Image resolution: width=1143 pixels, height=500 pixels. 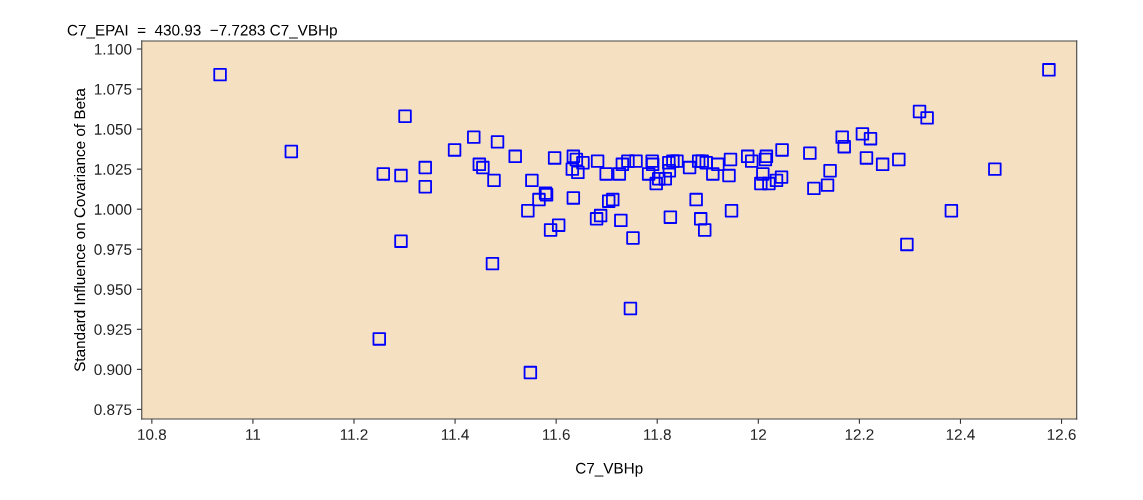 What do you see at coordinates (657, 434) in the screenshot?
I see `x-tick-label: 11.8` at bounding box center [657, 434].